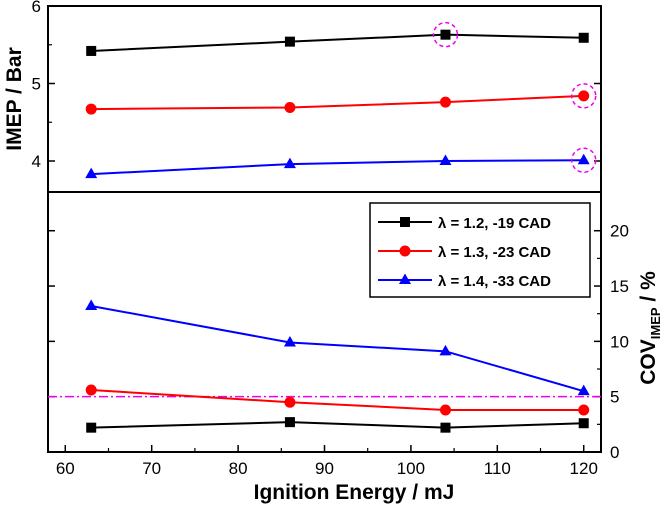 This screenshot has width=666, height=510. I want to click on right-y-axis-title: COVIMEP / %, so click(650, 328).